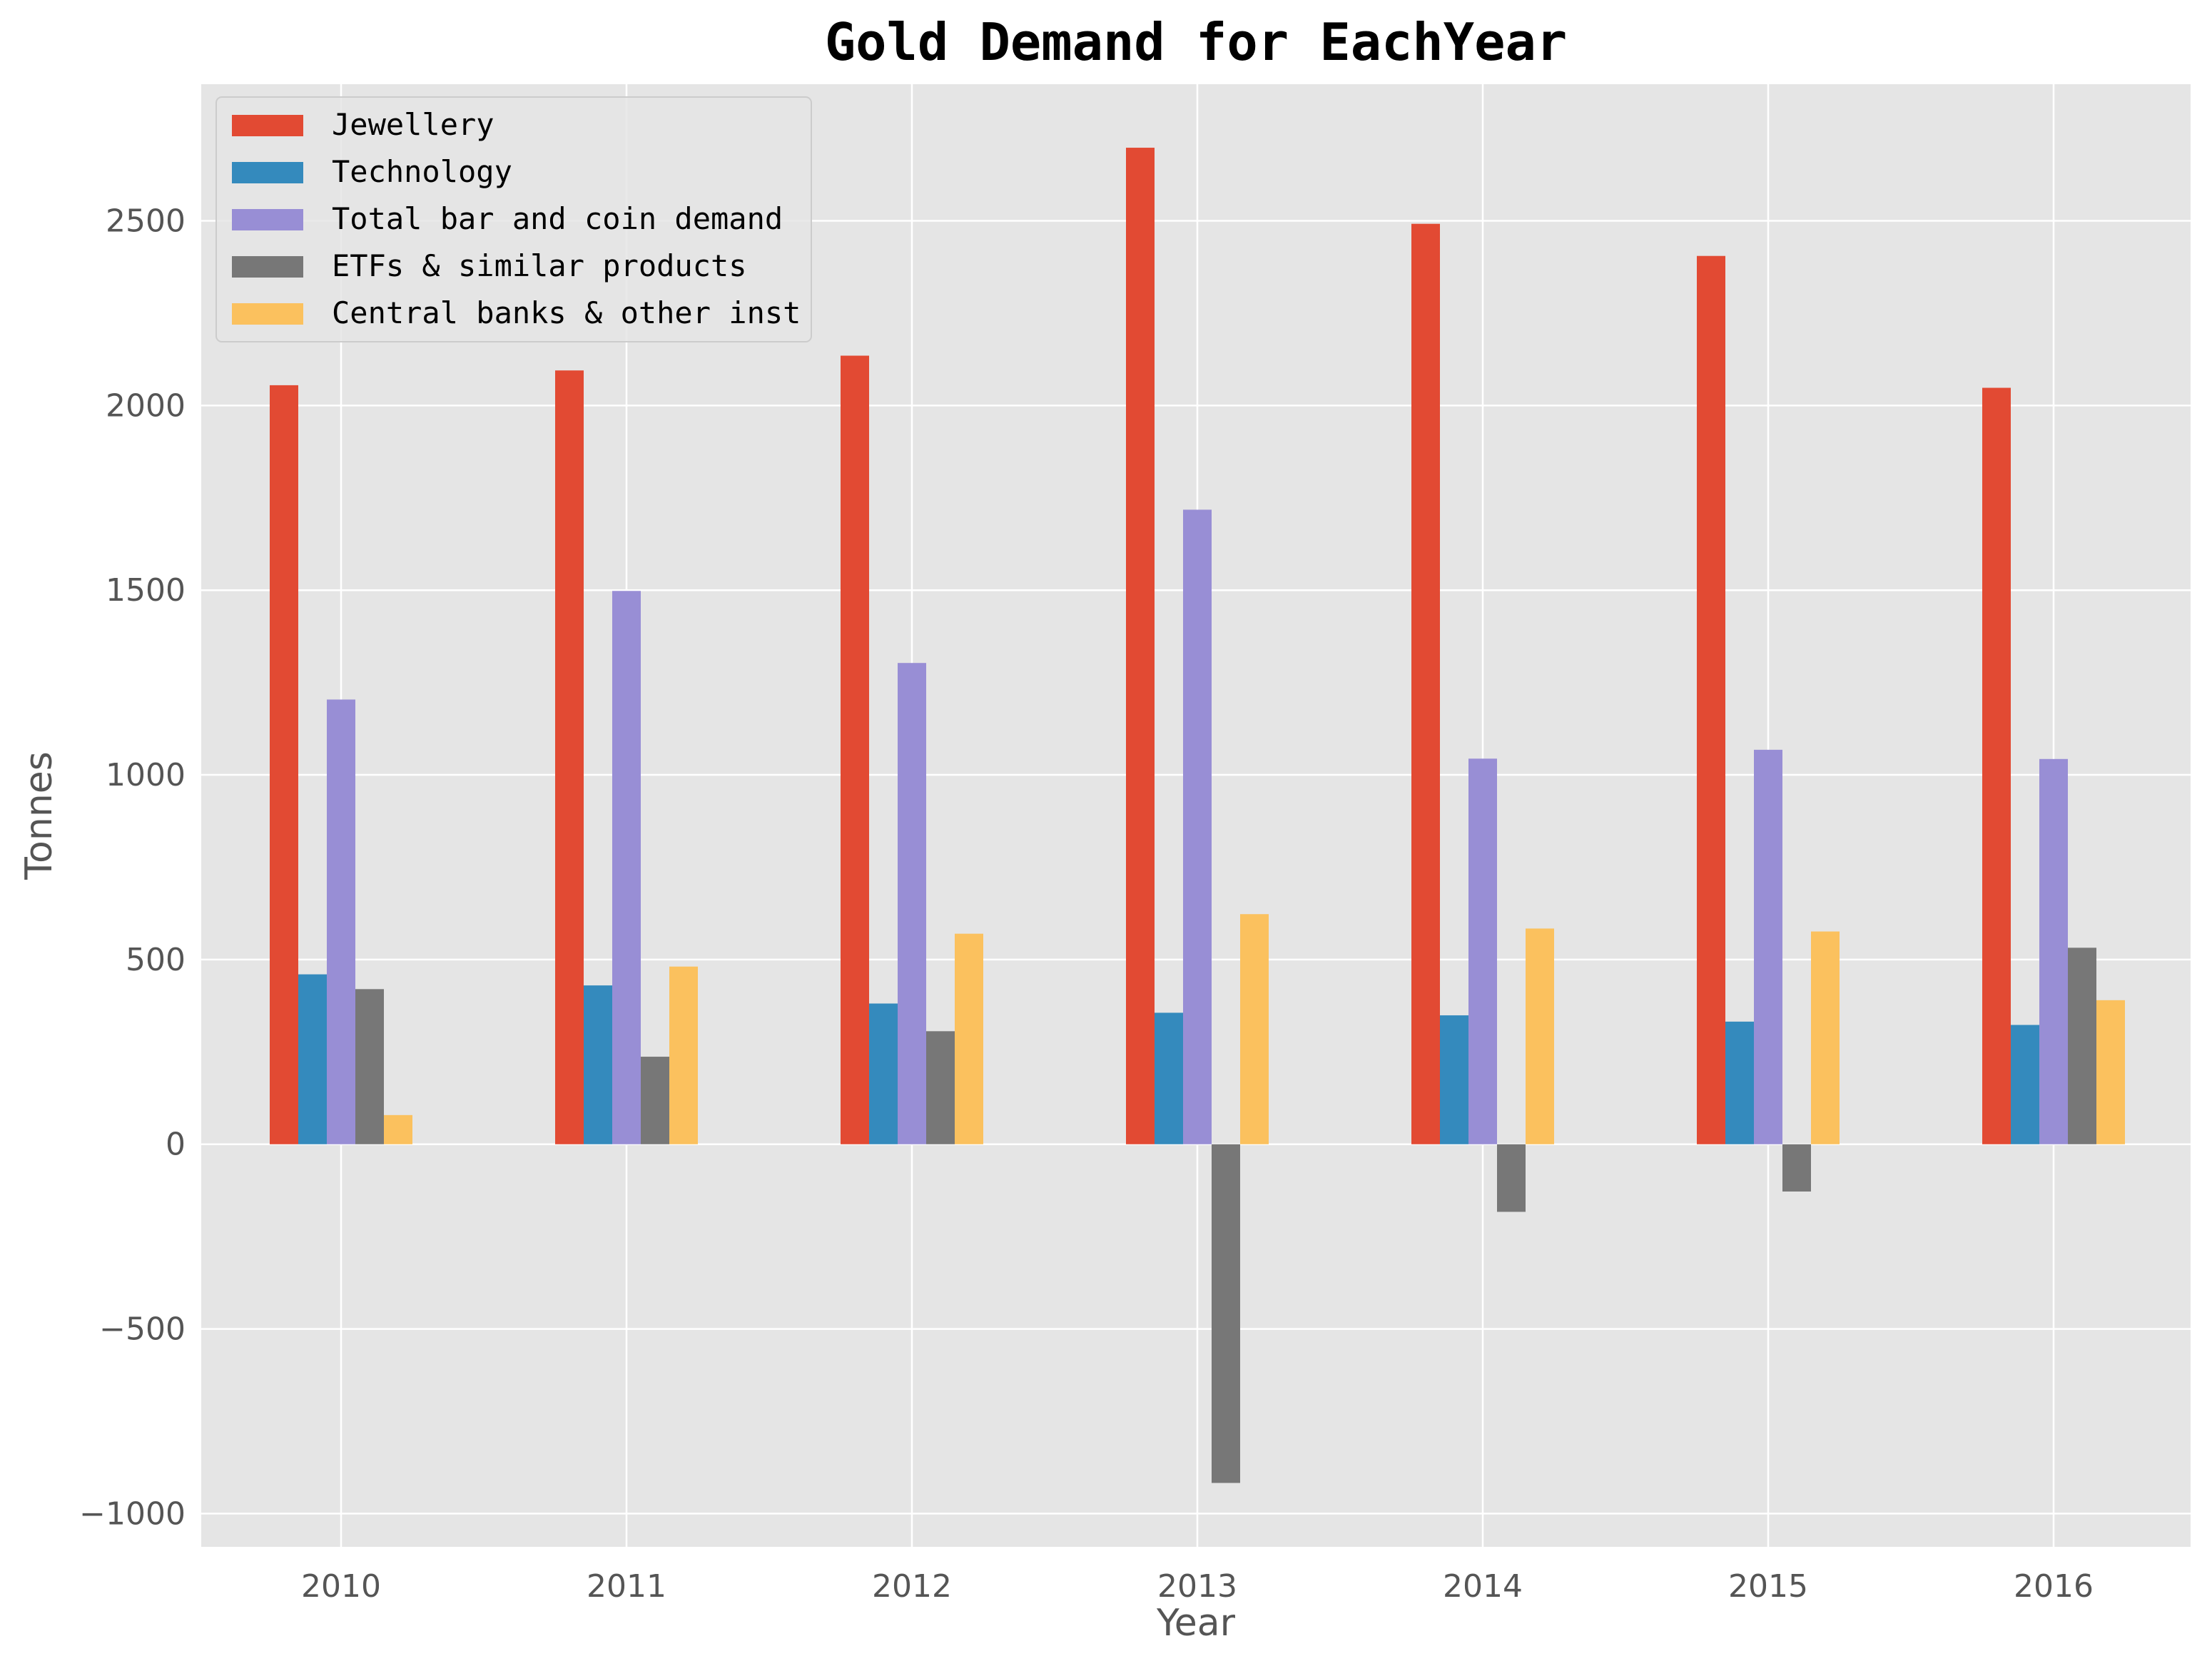 The image size is (2212, 1661). What do you see at coordinates (598, 1064) in the screenshot?
I see `bar-technology-2011` at bounding box center [598, 1064].